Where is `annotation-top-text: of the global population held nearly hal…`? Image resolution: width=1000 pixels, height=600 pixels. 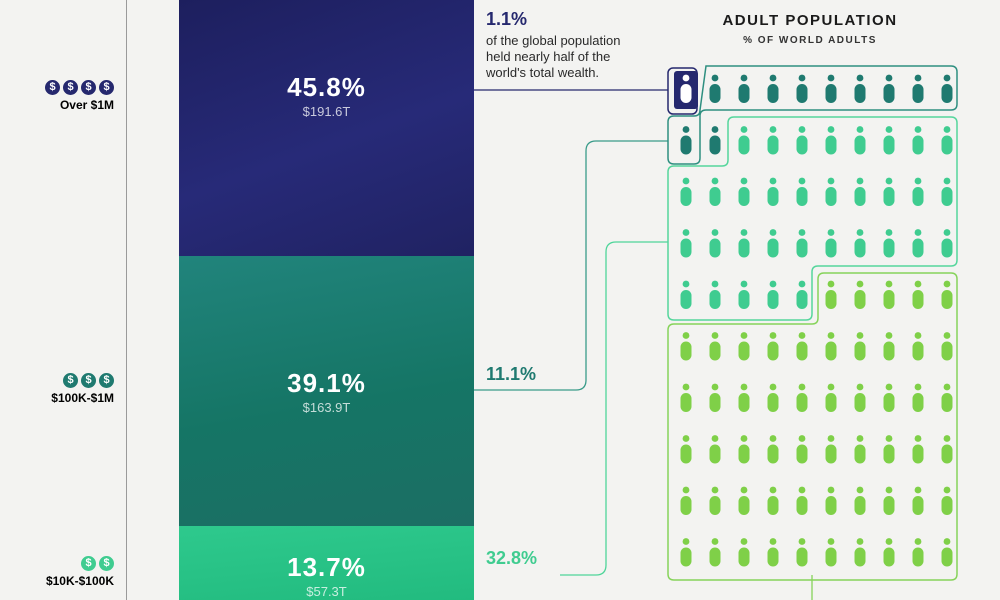
annotation-top-text: of the global population held nearly hal… is located at coordinates (576, 57).